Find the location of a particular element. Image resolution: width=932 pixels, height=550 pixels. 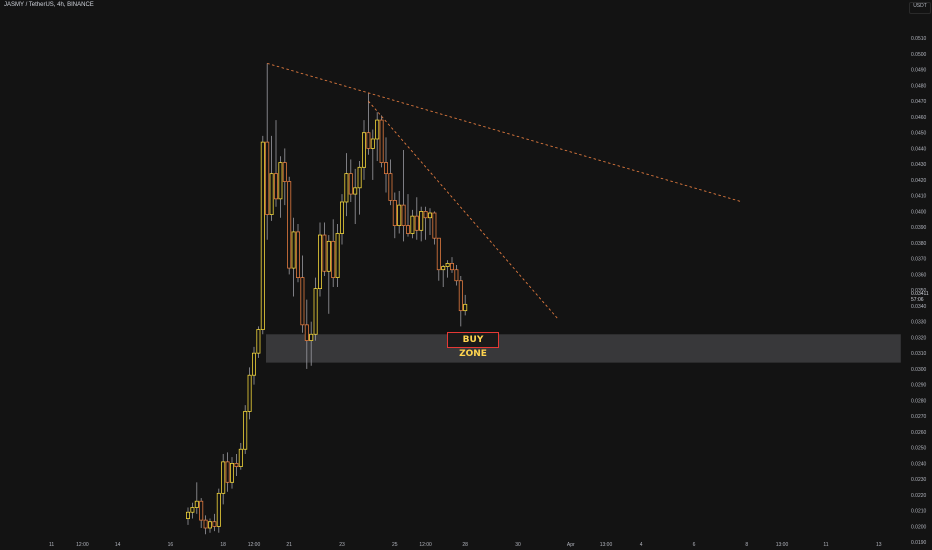

currency-label: USDT is located at coordinates (920, 8).